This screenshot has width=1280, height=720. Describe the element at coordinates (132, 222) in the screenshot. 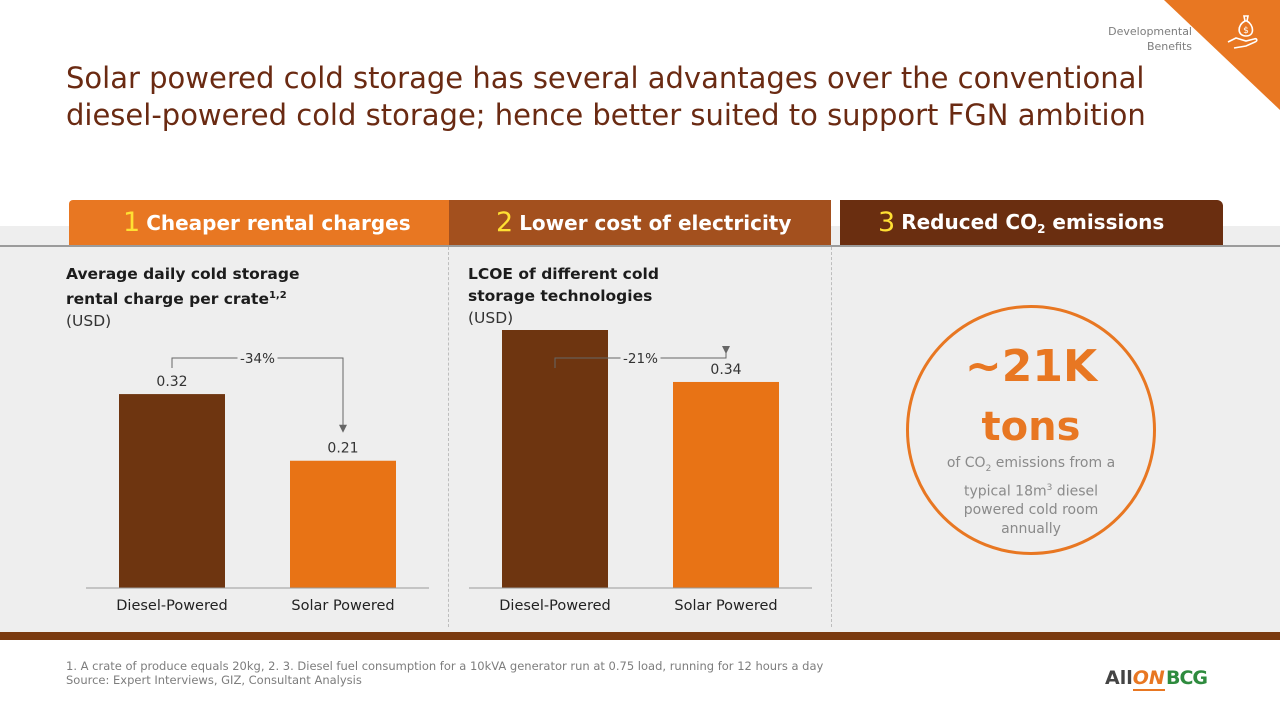

I see `tab-number: 1` at that location.